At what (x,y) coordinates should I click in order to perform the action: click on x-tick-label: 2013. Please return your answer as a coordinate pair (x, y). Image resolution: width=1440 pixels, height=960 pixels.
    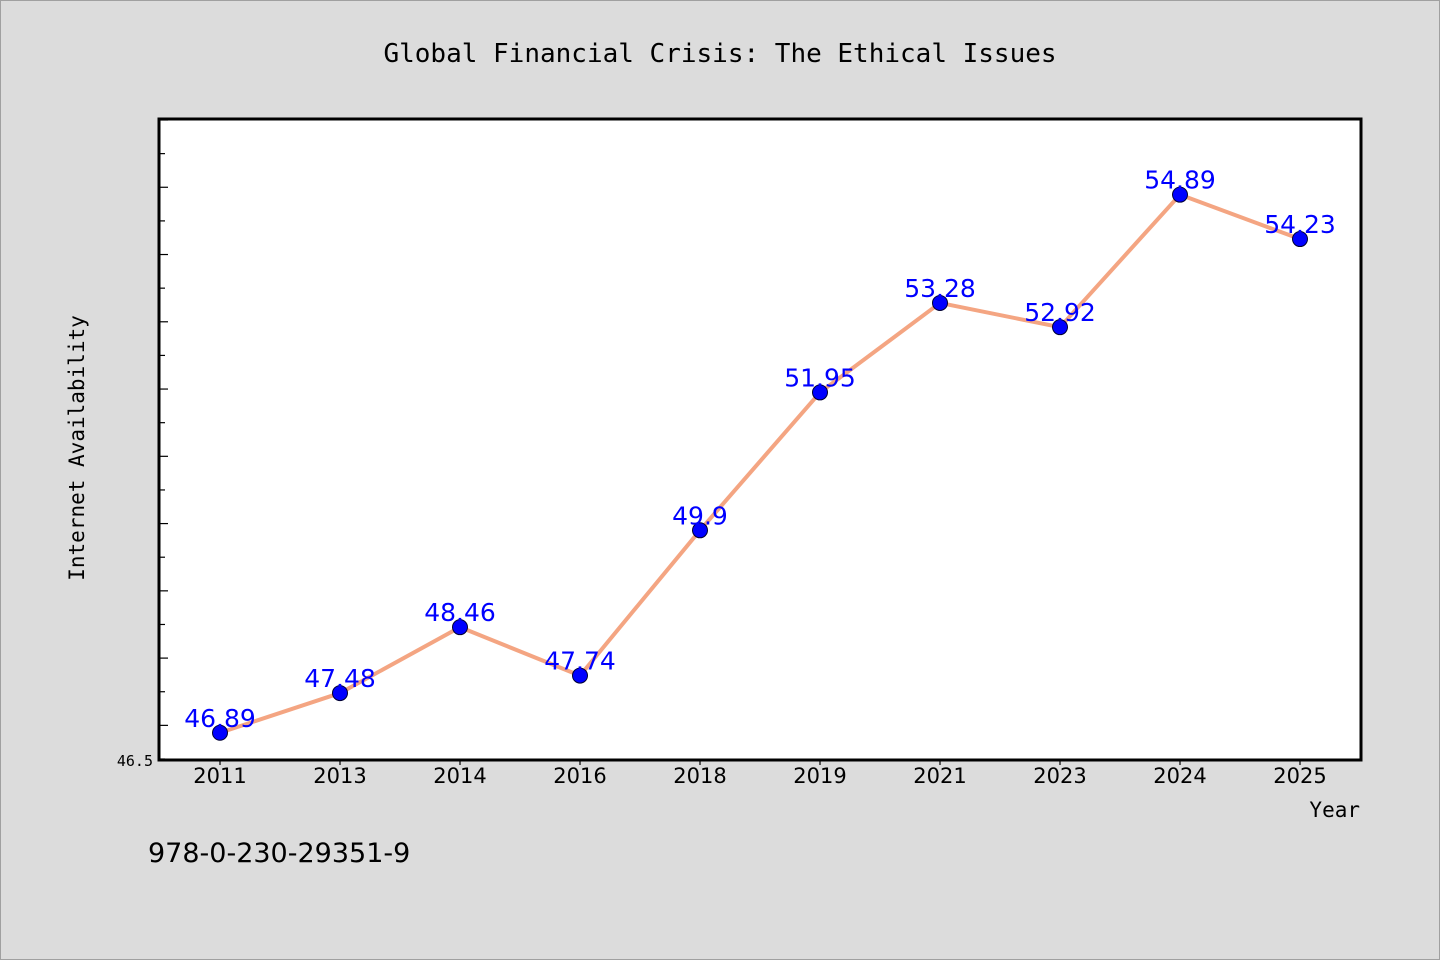
    Looking at the image, I should click on (339, 776).